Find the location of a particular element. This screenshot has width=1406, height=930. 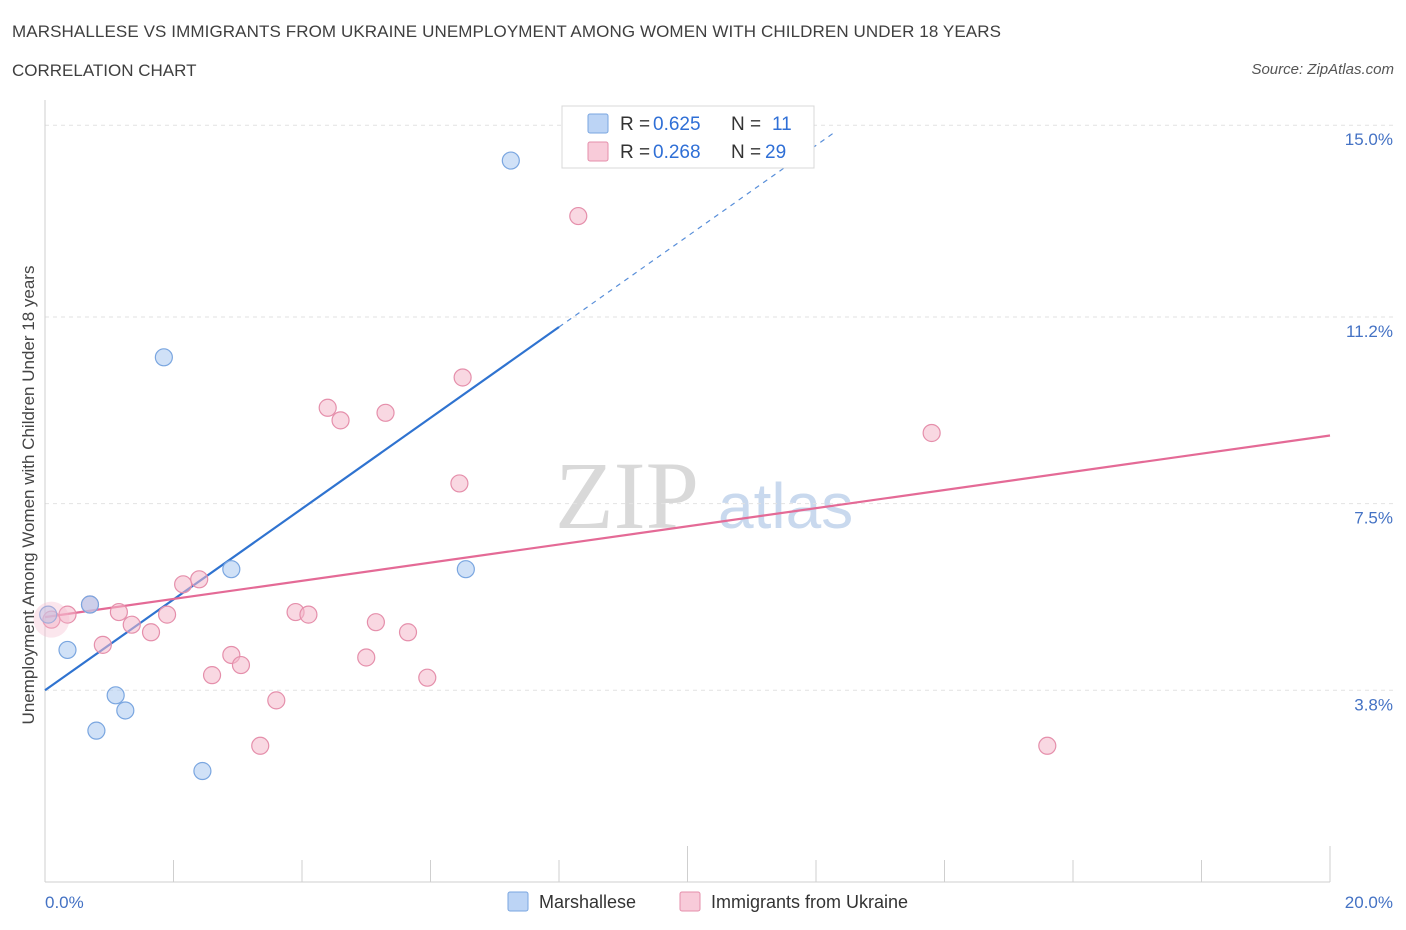

legend-r-value-1: 0.625 is located at coordinates (677, 124).